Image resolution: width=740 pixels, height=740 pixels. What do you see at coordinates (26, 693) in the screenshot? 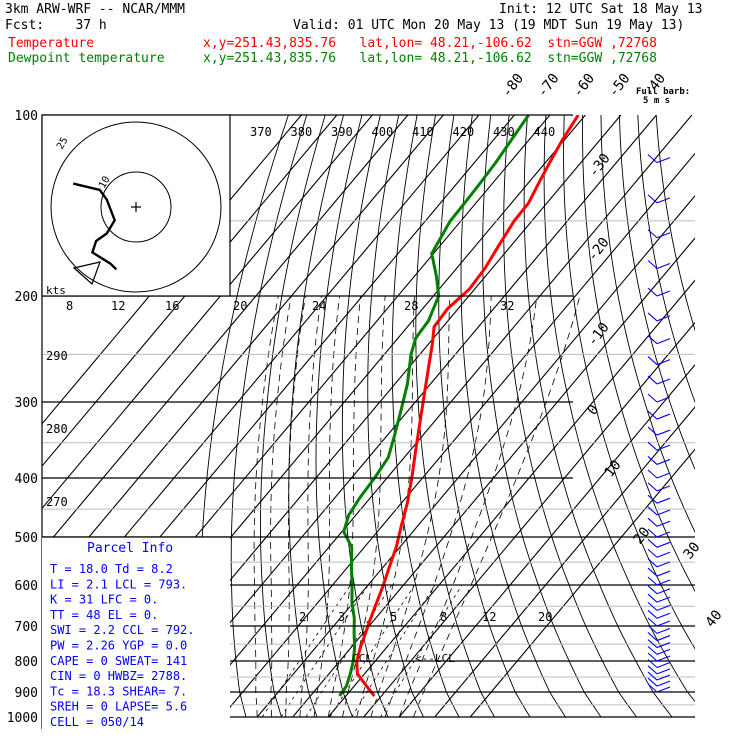
I see `pressure-tick-label: 900` at bounding box center [26, 693].